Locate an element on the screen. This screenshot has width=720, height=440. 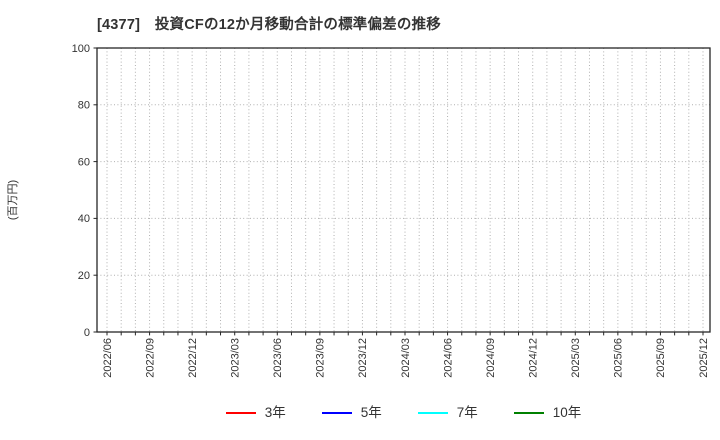
legend-item-3y: 3年 is located at coordinates (255, 413).